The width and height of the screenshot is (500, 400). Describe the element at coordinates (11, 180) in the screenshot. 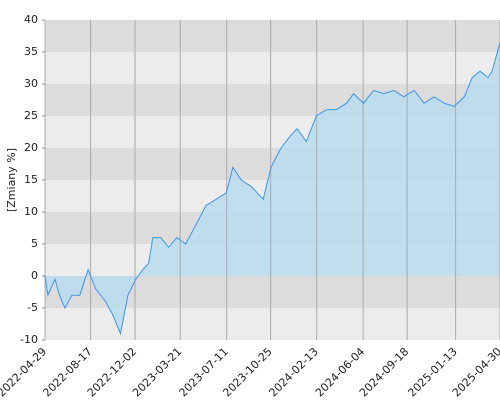

I see `y-axis-label: [Zmiany %]` at that location.